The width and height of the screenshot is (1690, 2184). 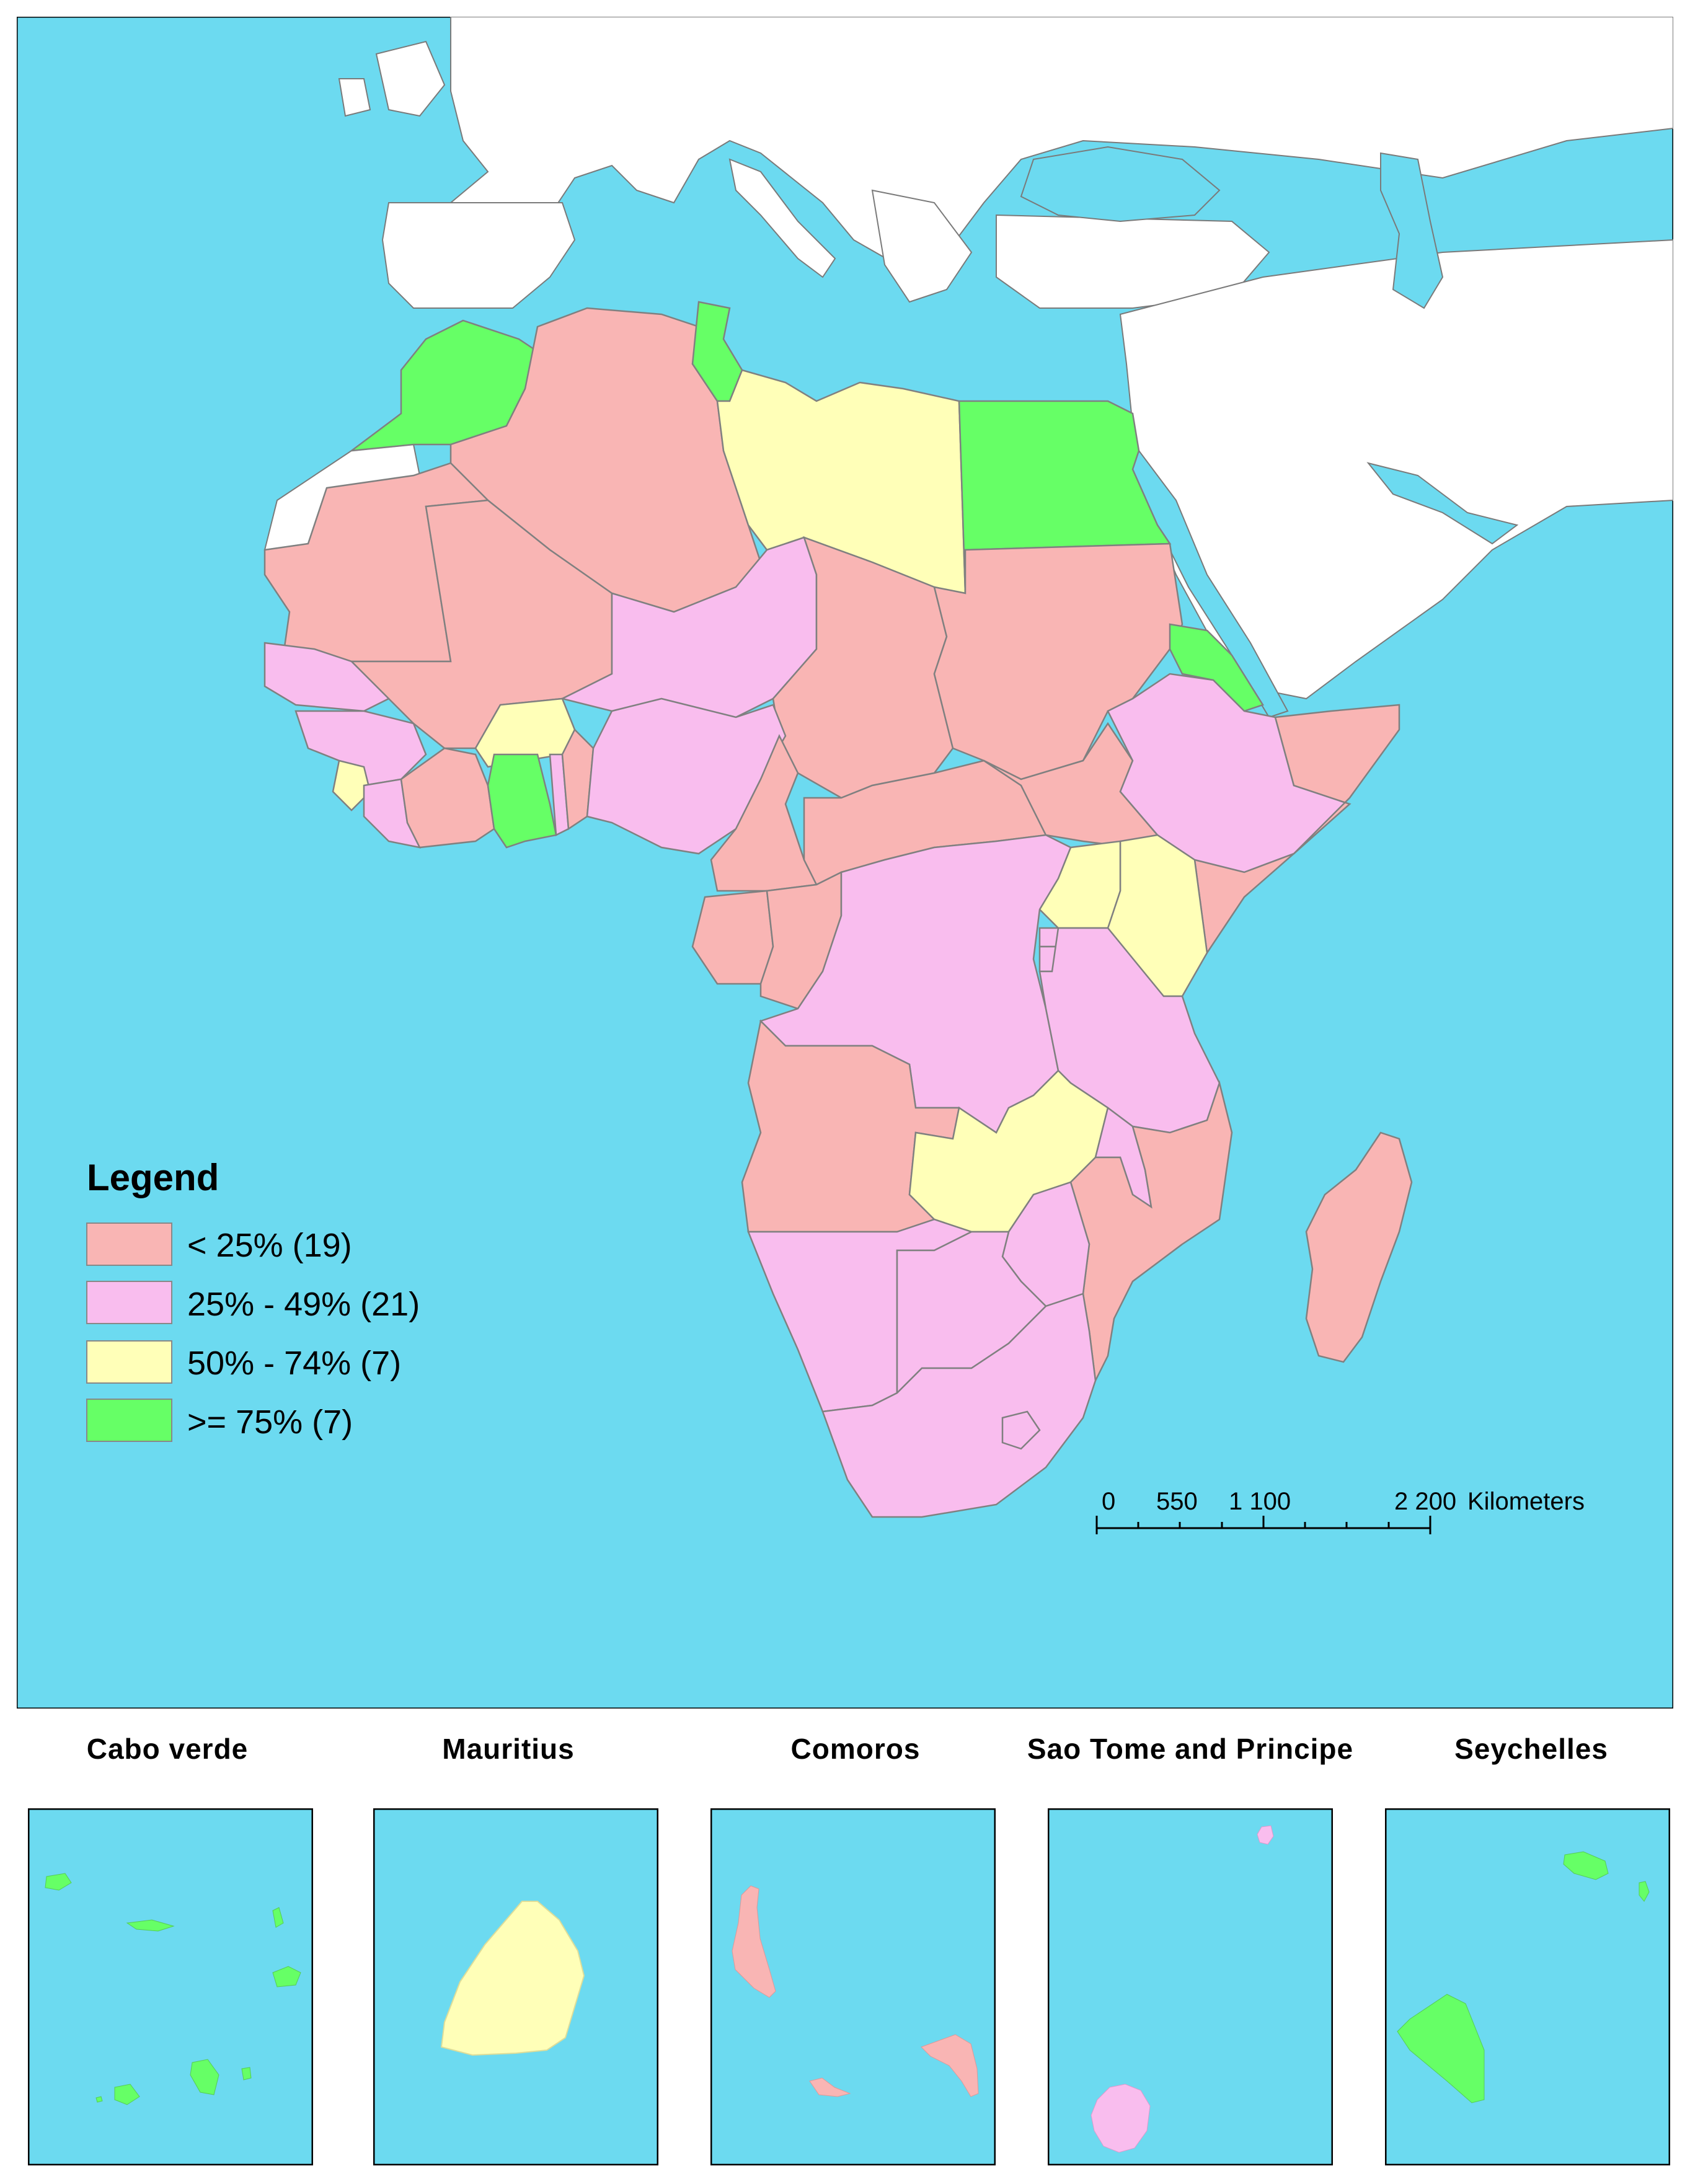 I want to click on inset-seychelles, so click(x=1527, y=1986).